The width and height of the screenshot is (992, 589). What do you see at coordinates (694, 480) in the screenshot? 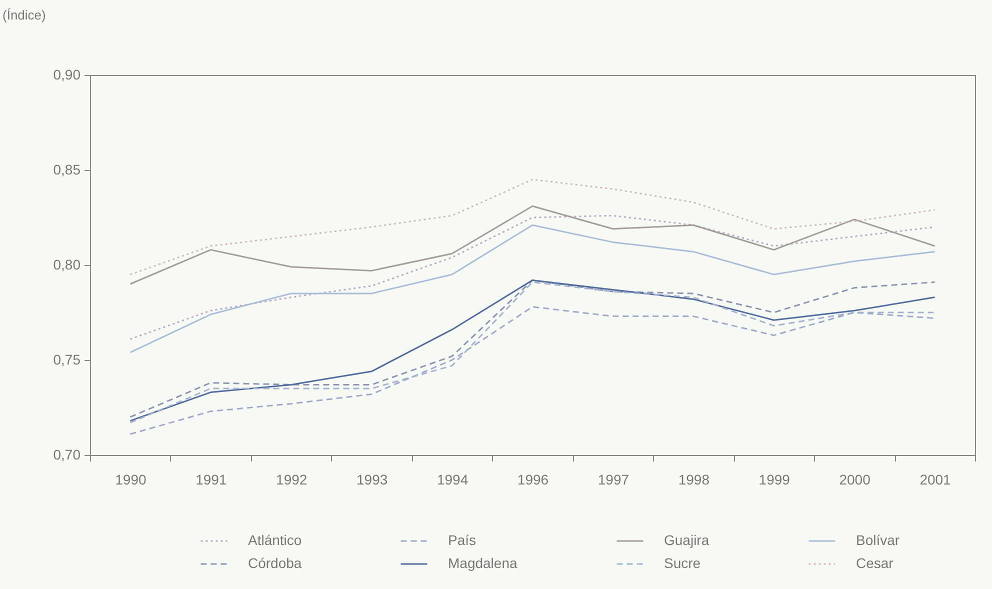
I see `x-tick-label: 1998` at bounding box center [694, 480].